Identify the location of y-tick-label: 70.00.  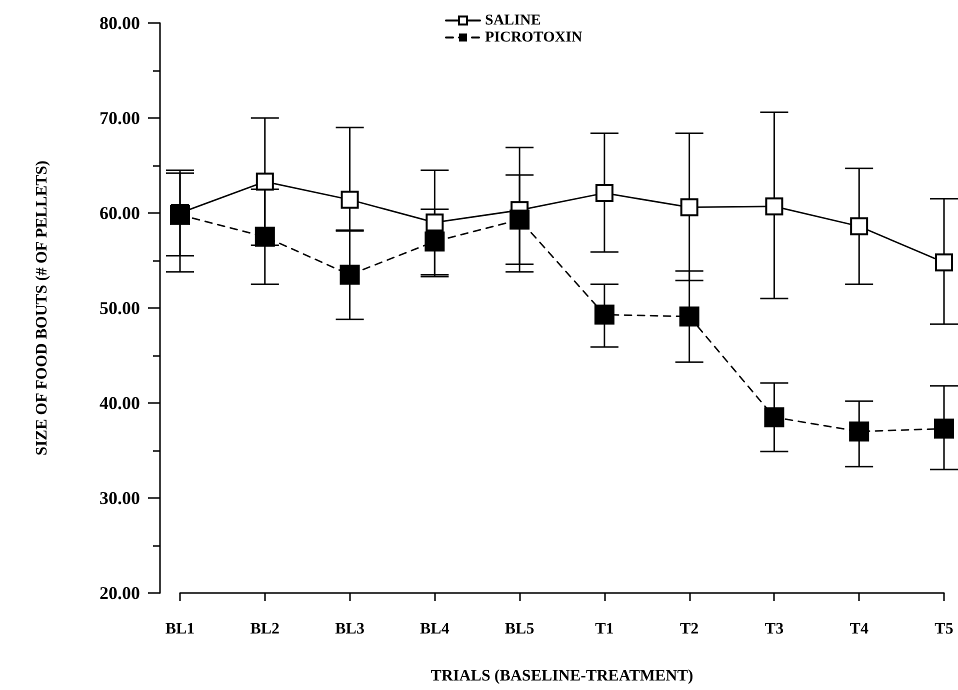
(120, 118).